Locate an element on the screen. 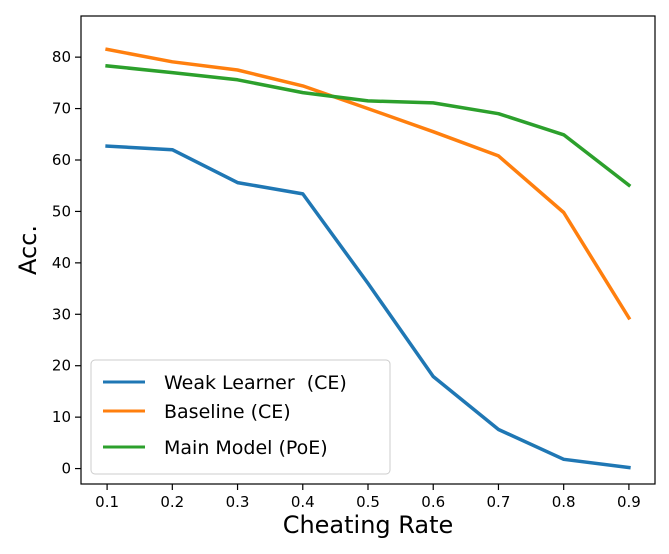  x-tick-label: 0.6 is located at coordinates (433, 502).